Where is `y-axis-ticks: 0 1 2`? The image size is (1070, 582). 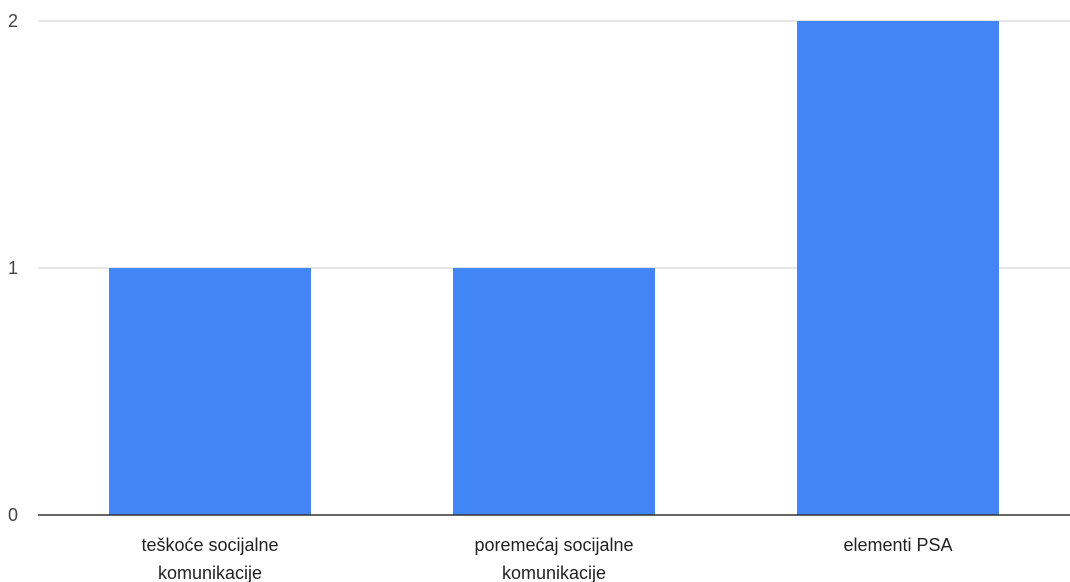
y-axis-ticks: 0 1 2 is located at coordinates (13, 268).